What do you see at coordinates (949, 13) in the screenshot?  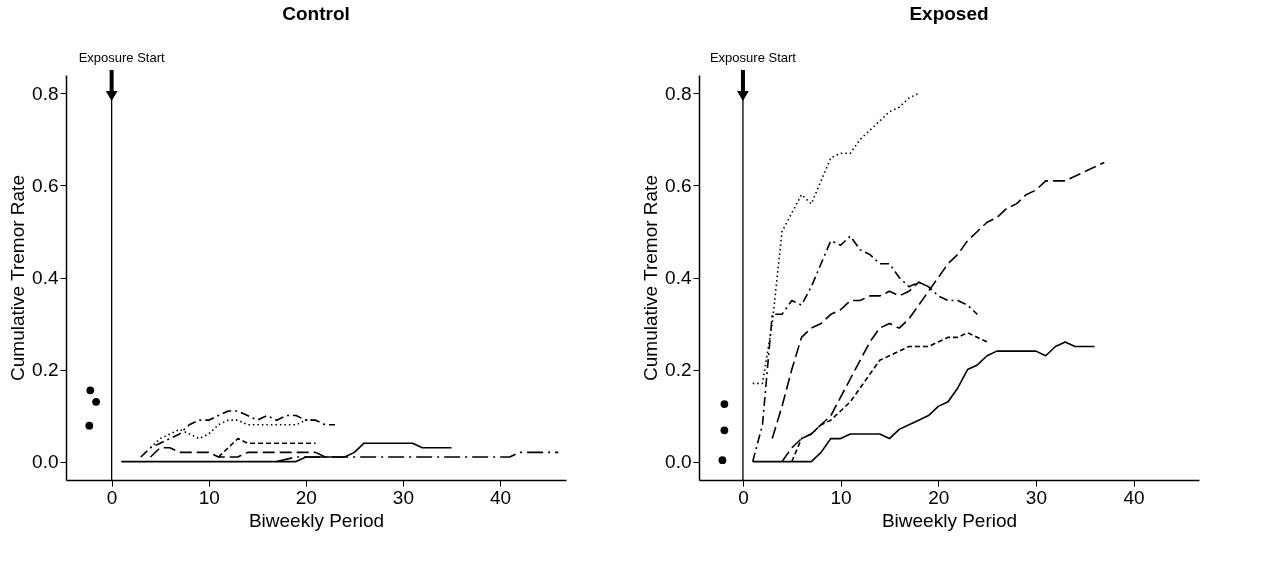 I see `chart-title: Exposed` at bounding box center [949, 13].